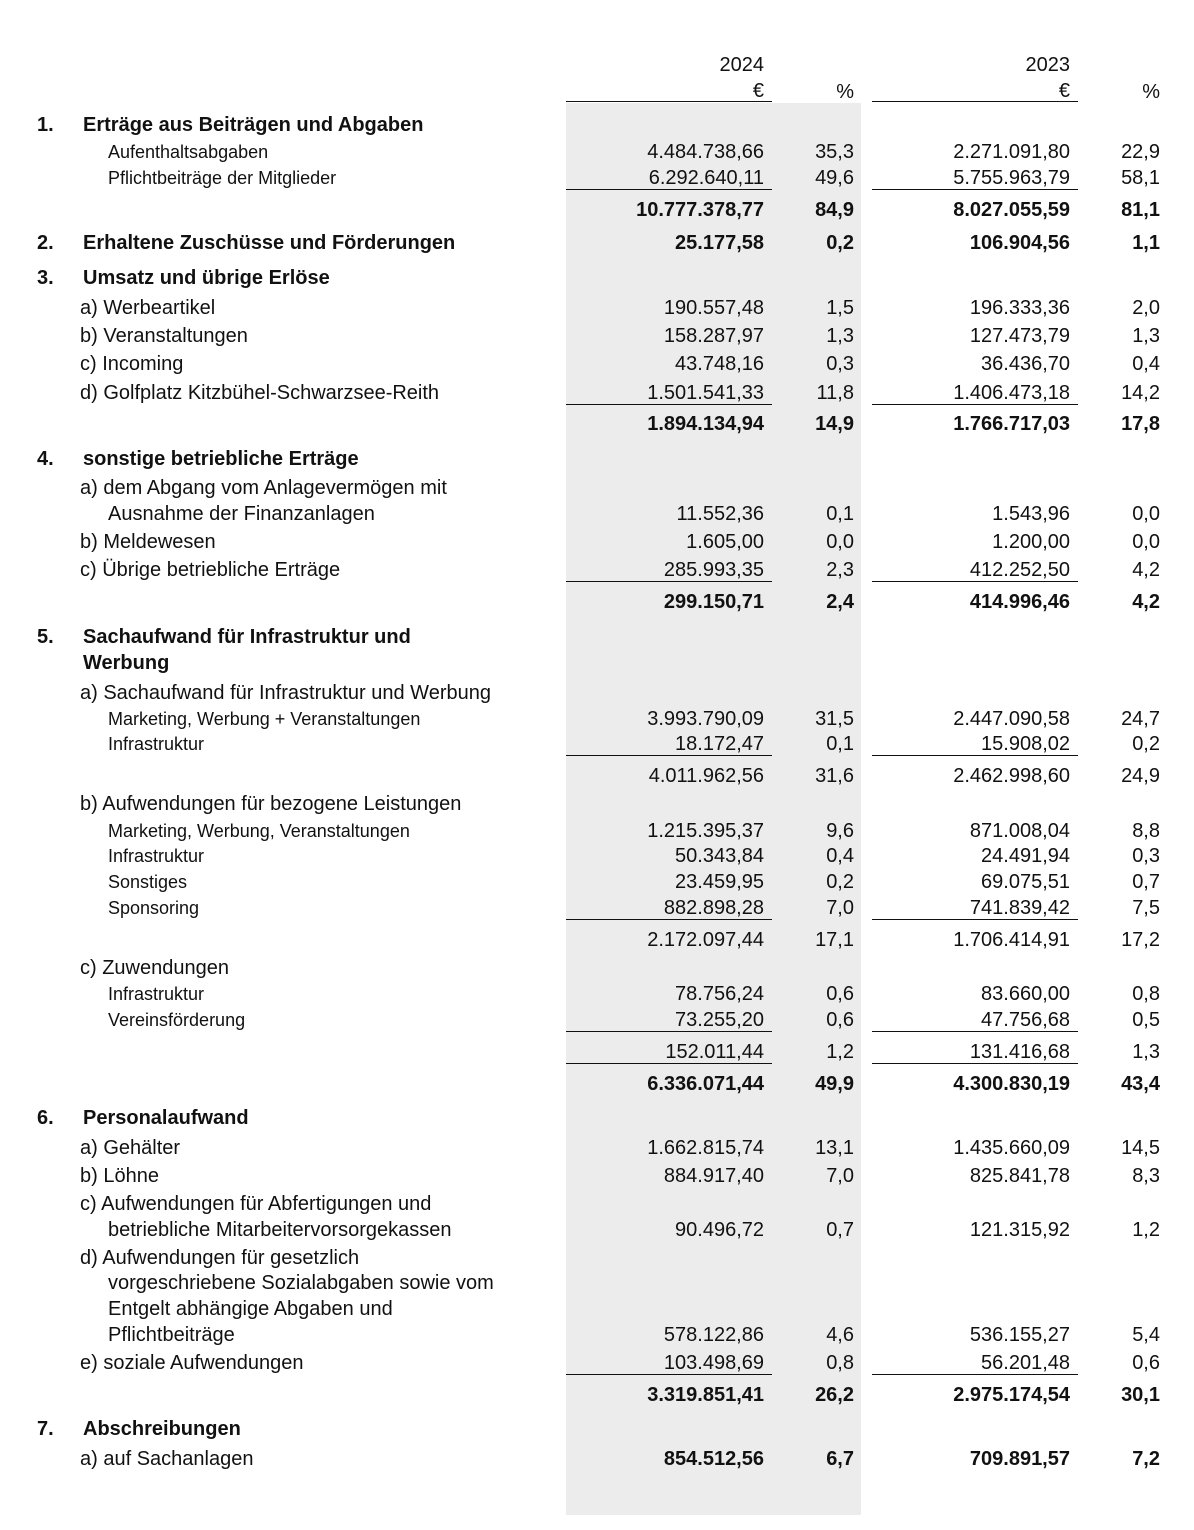  I want to click on percent-2023: 58,1, so click(1140, 178).